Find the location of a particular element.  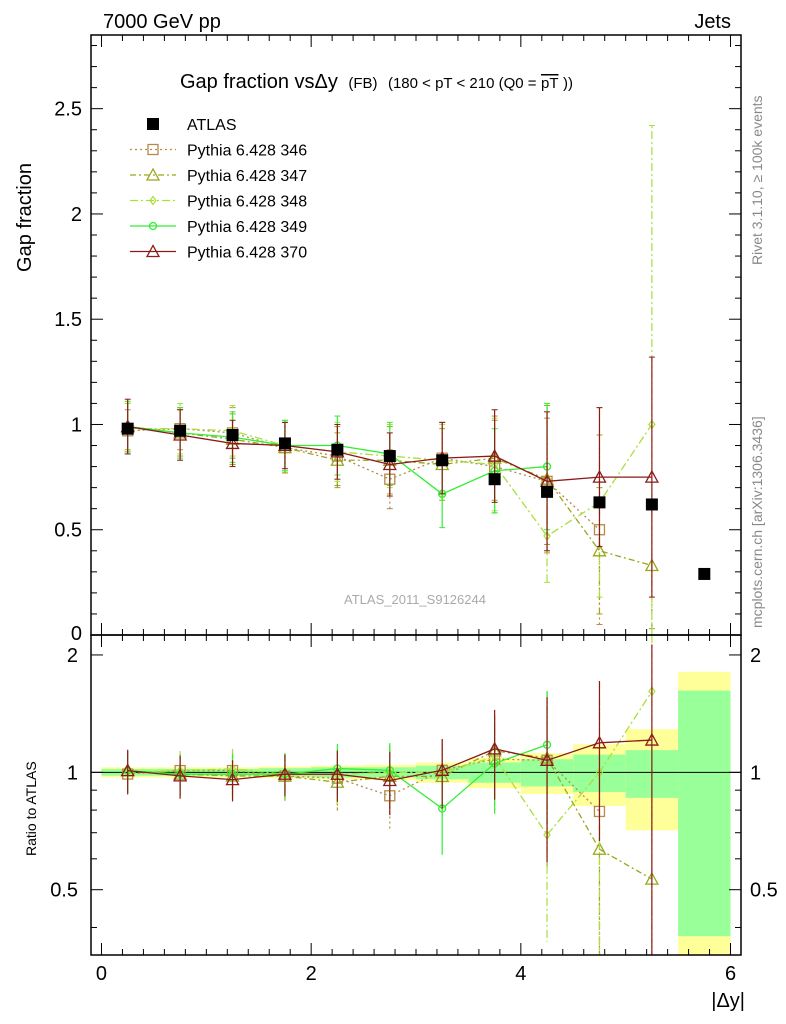

legend-entry-5: Pythia 6.428 370 is located at coordinates (218, 253).